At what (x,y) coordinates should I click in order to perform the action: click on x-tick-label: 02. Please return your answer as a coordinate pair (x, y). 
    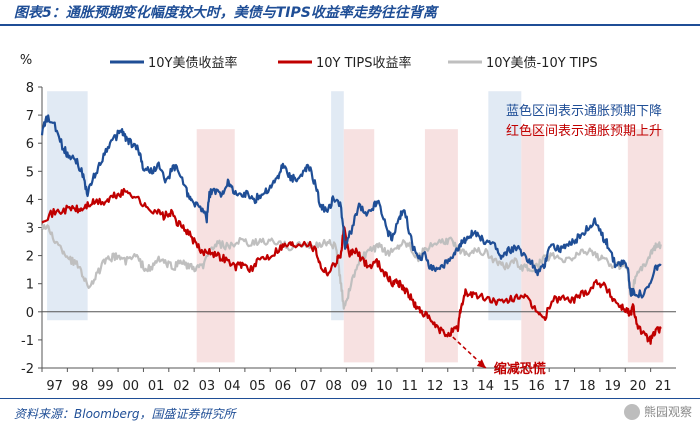
    Looking at the image, I should click on (181, 386).